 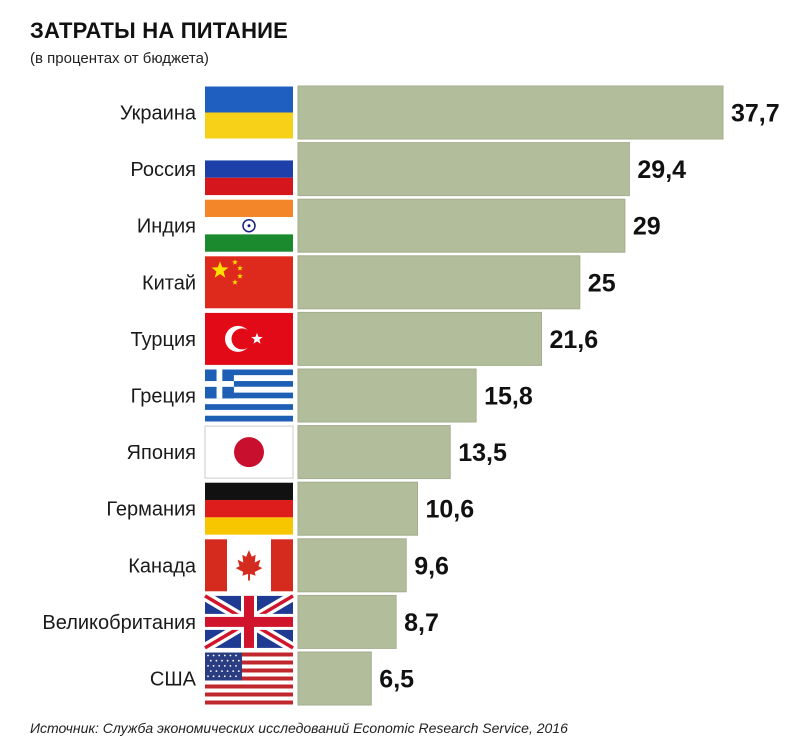 I want to click on category-label: Китай, so click(x=169, y=283).